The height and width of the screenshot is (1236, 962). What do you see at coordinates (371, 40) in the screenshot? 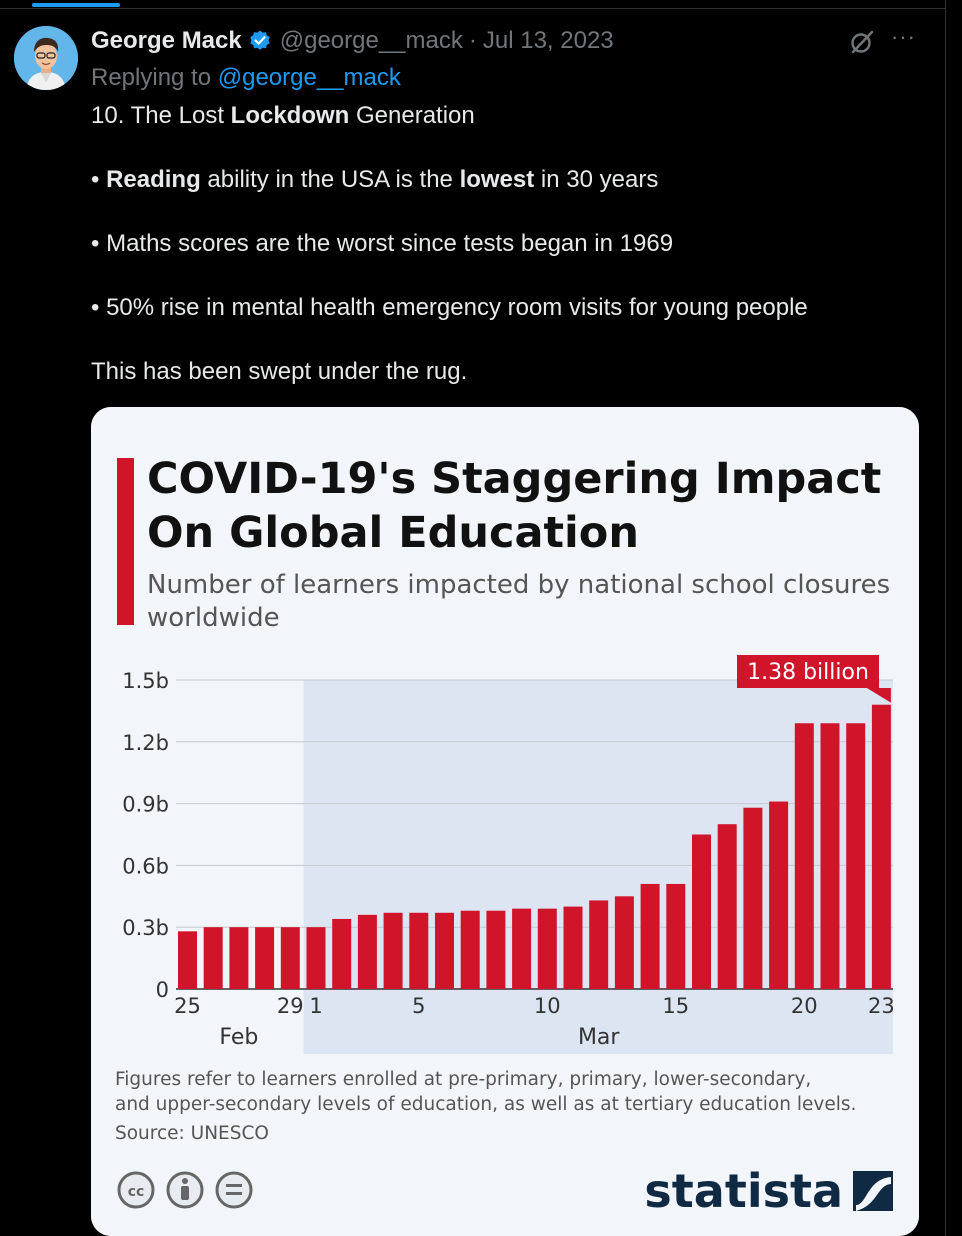
I see `author-handle: @george__mack` at bounding box center [371, 40].